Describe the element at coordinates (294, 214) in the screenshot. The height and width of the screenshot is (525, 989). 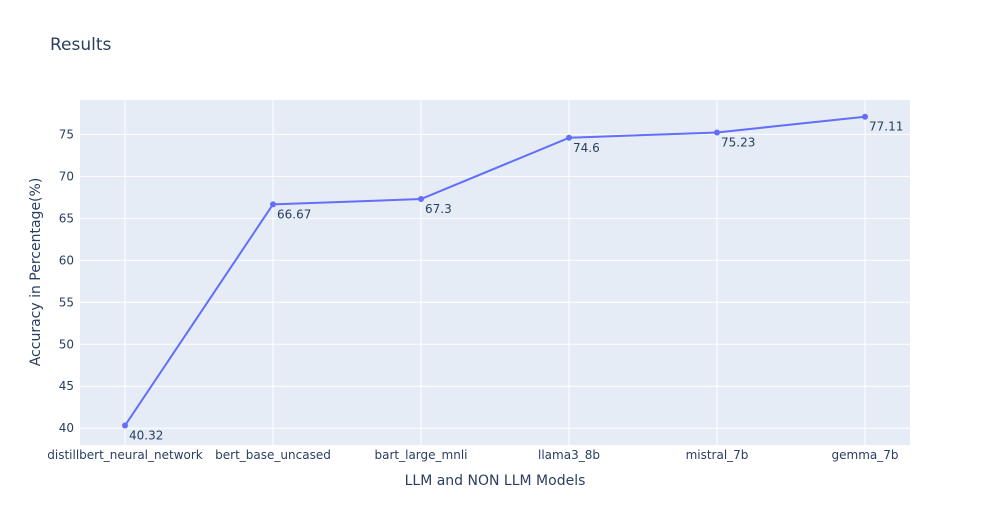
I see `data-label: 66.67` at that location.